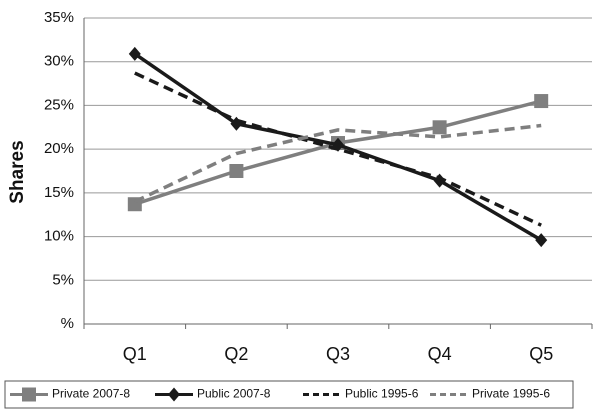 Image resolution: width=598 pixels, height=417 pixels. I want to click on x-tick-label: Q5, so click(541, 354).